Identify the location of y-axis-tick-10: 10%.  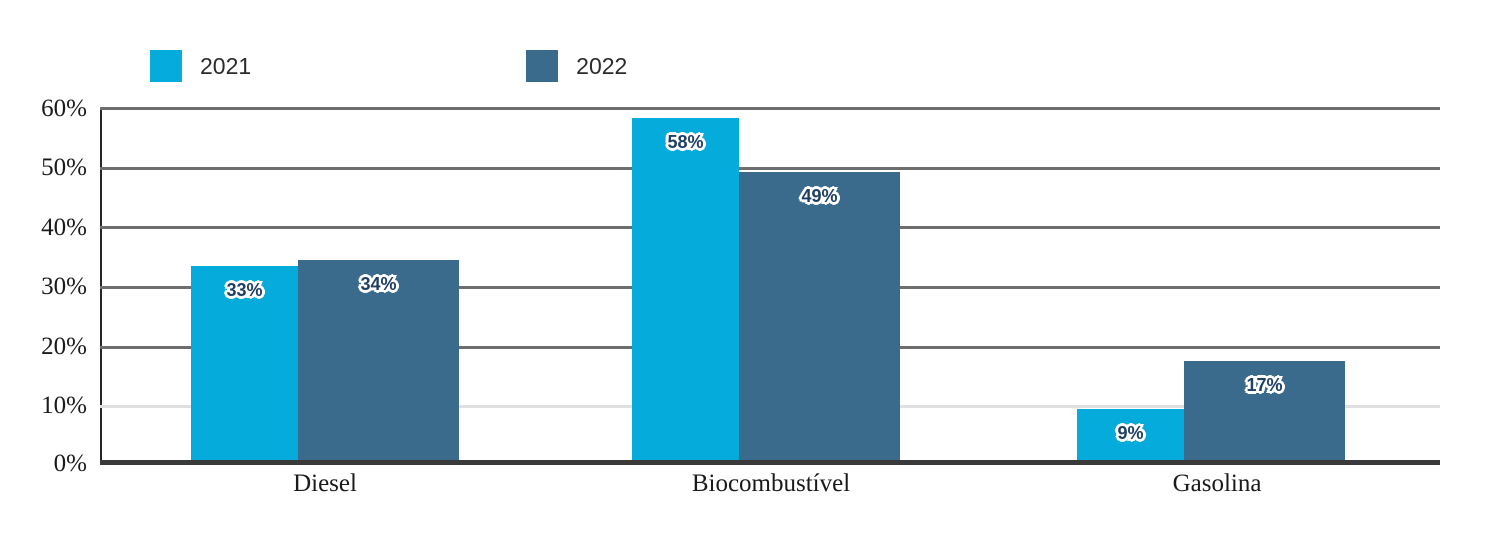
(64, 405).